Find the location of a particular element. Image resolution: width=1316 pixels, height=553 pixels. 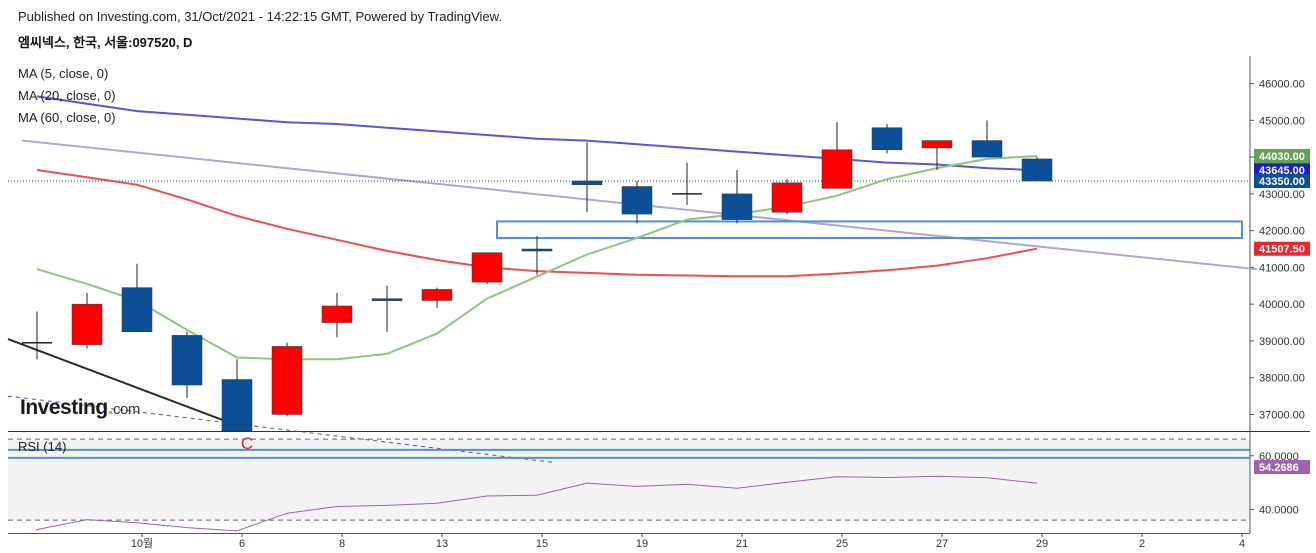

price-badge-label: 41507.50 is located at coordinates (1282, 250).